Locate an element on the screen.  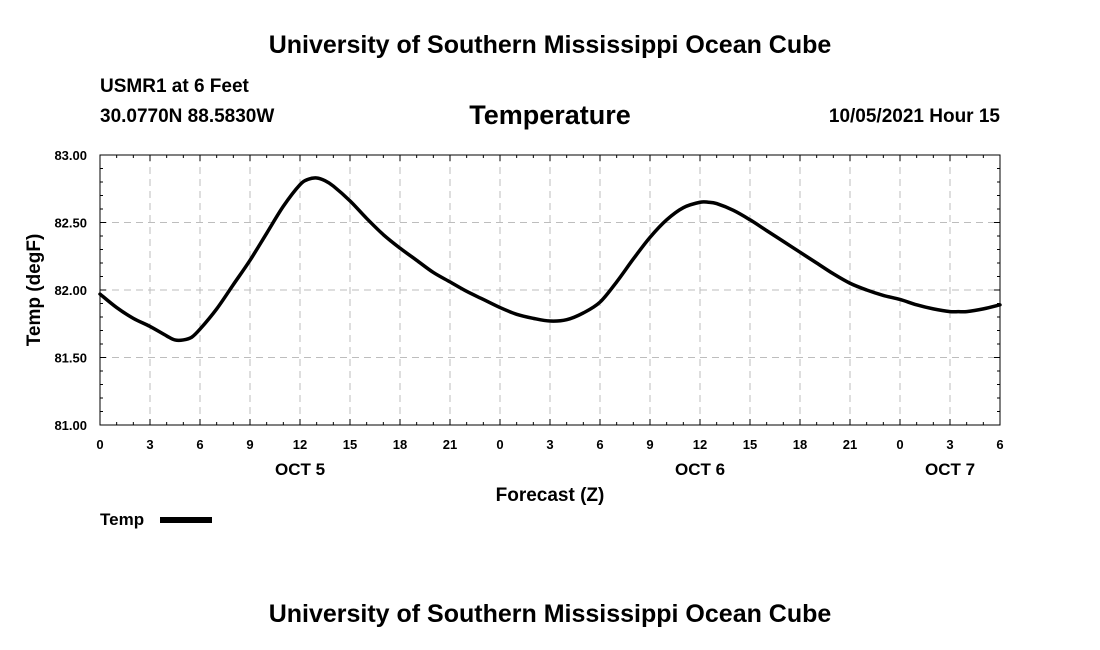
y-tick-label: 82.00 is located at coordinates (70, 290).